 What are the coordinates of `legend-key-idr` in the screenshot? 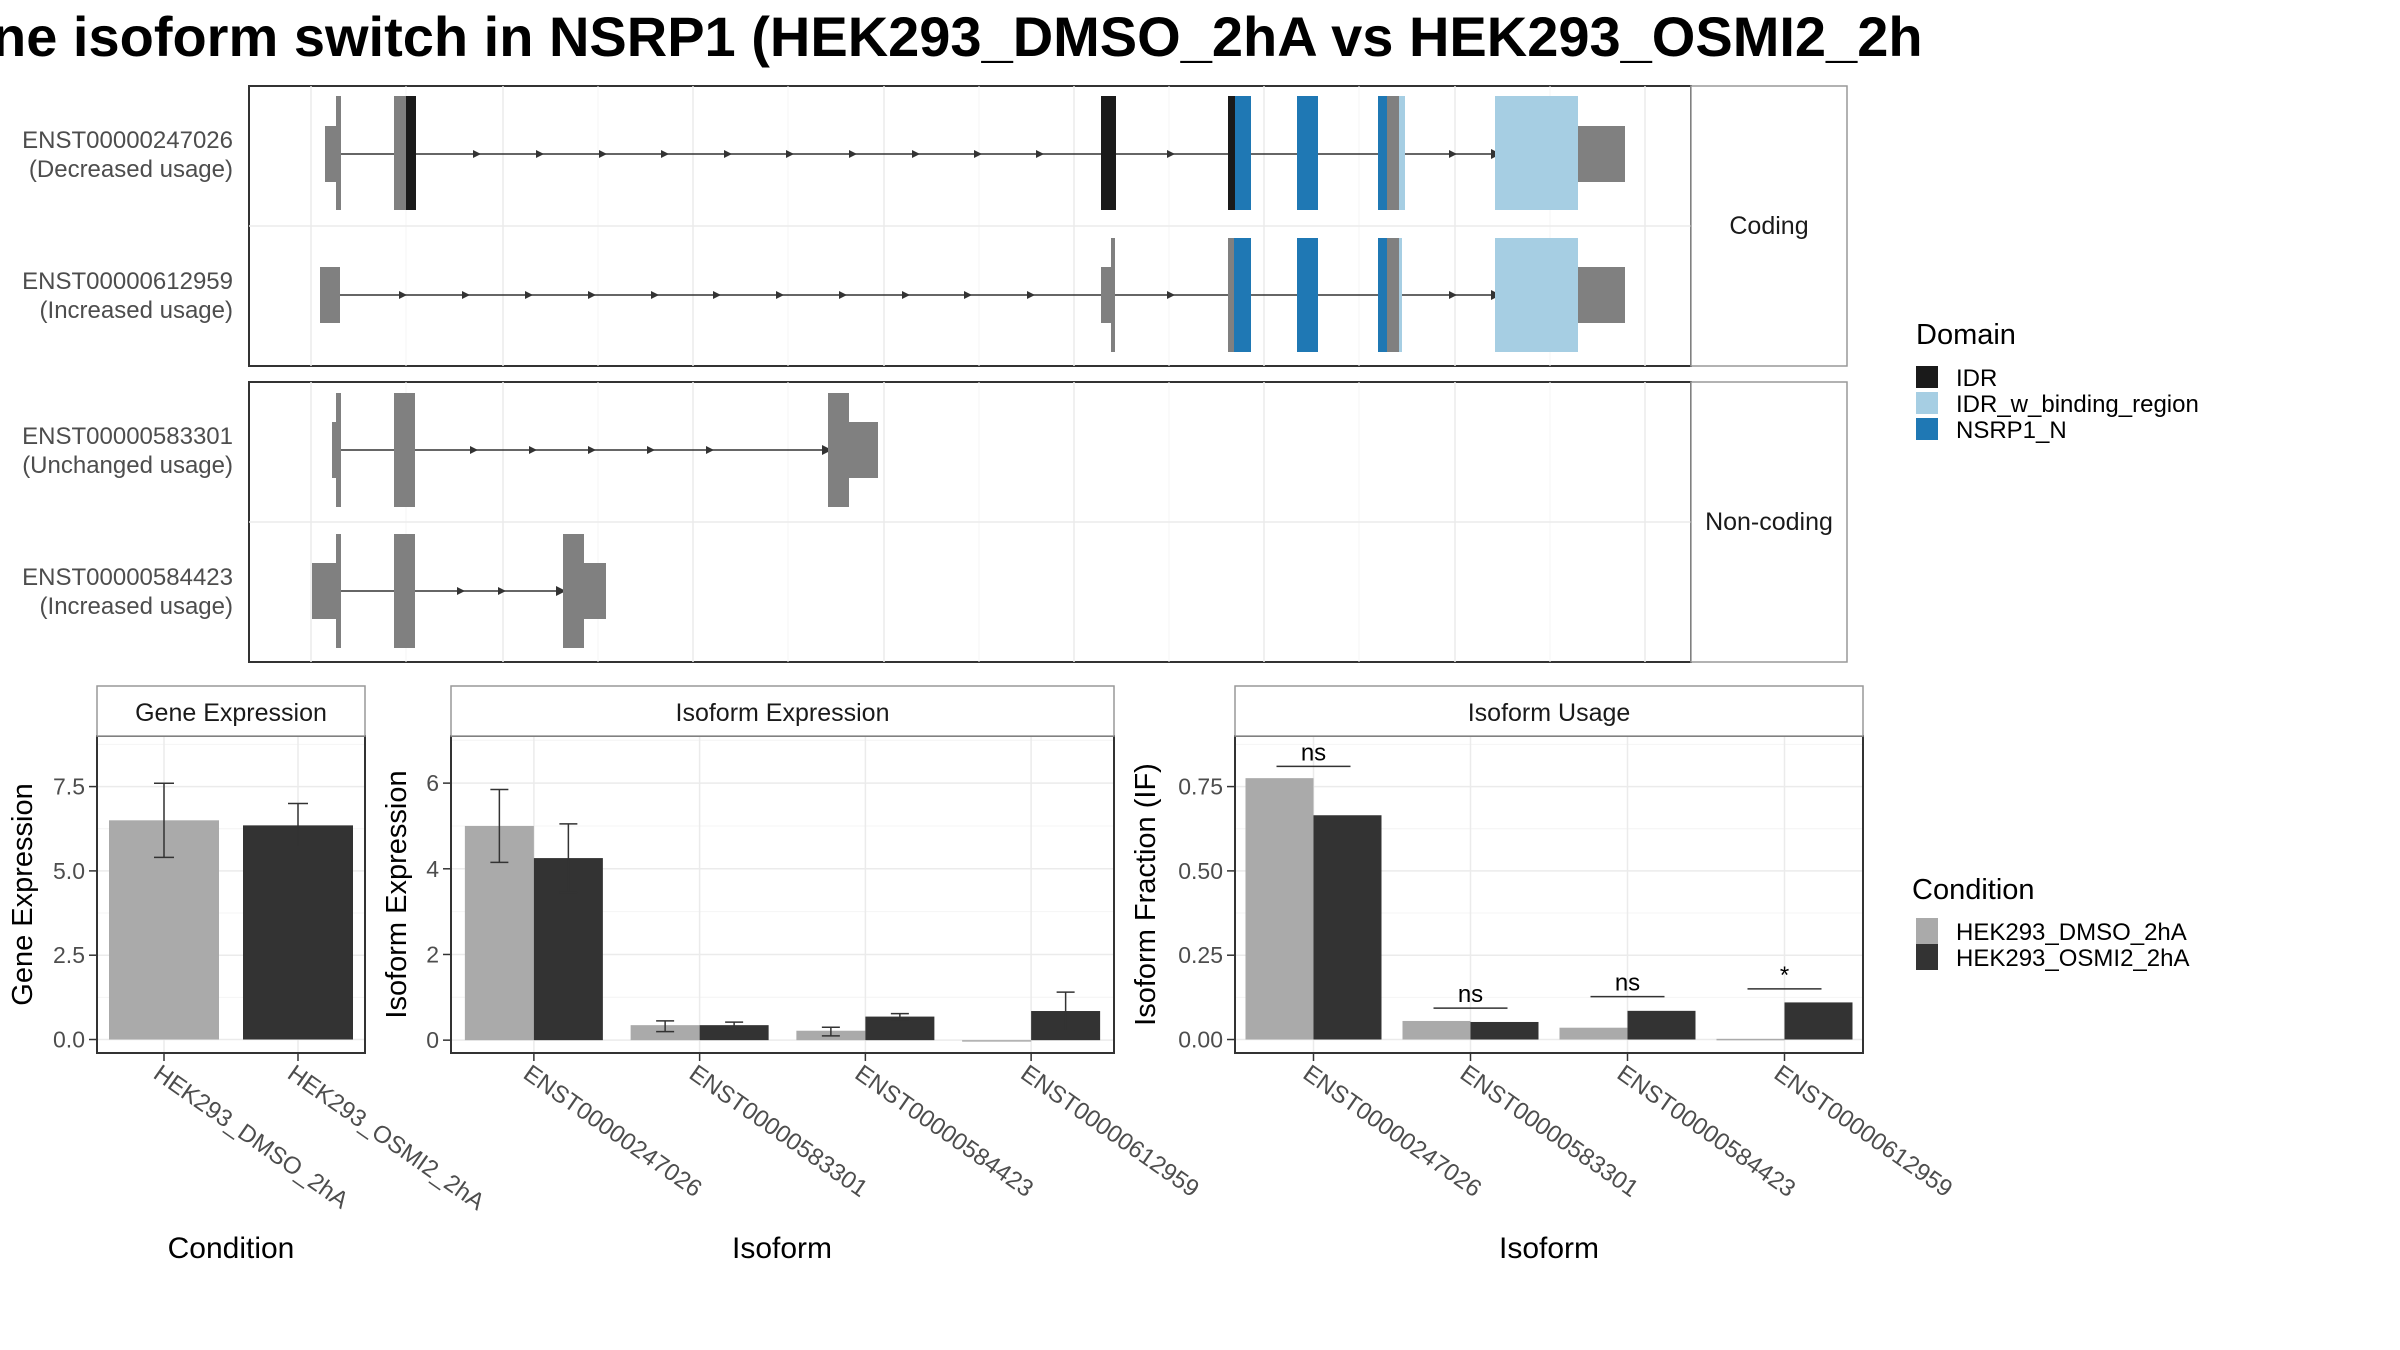 It's located at (1927, 377).